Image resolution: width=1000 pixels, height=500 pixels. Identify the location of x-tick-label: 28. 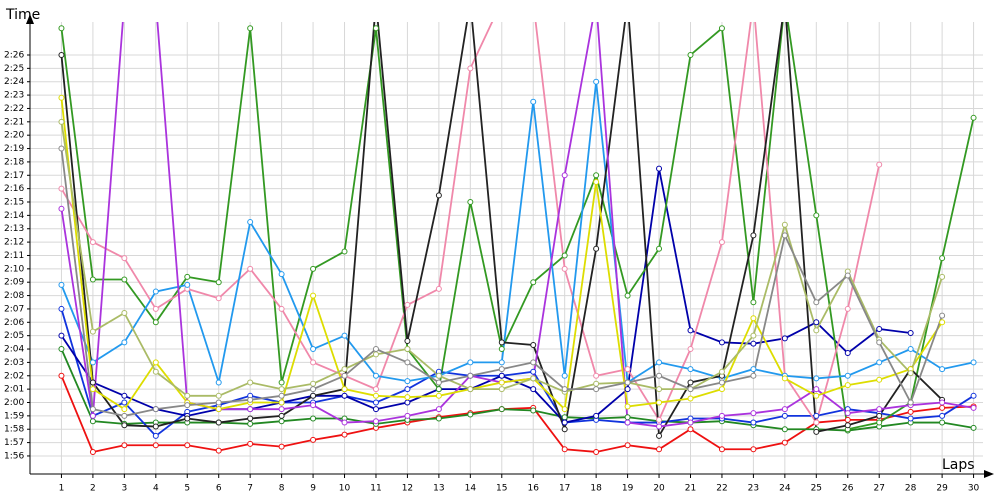
(911, 489).